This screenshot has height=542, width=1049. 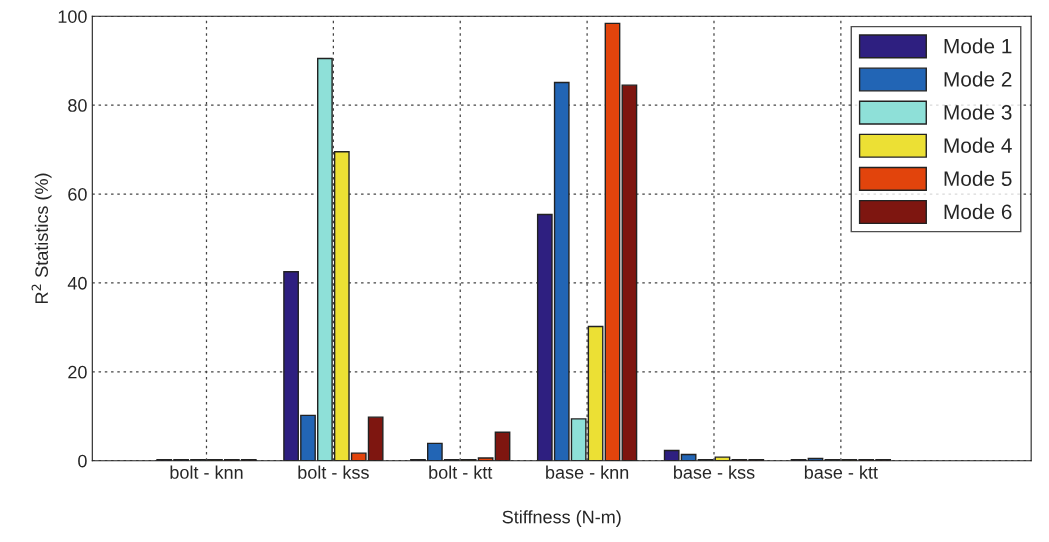 I want to click on y-tick-label: 60, so click(x=77, y=194).